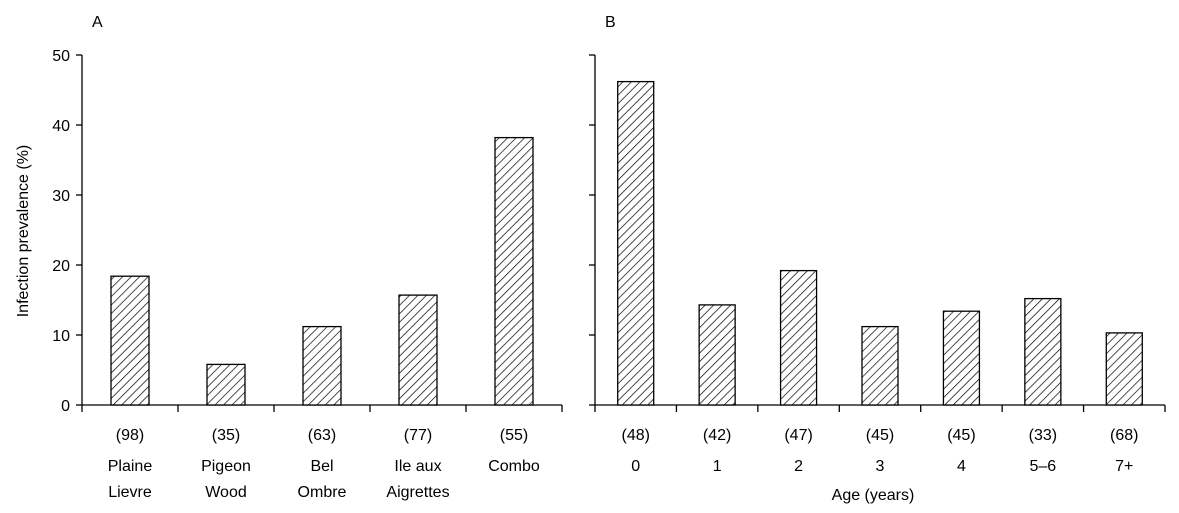  What do you see at coordinates (226, 466) in the screenshot?
I see `category-label: Pigeon` at bounding box center [226, 466].